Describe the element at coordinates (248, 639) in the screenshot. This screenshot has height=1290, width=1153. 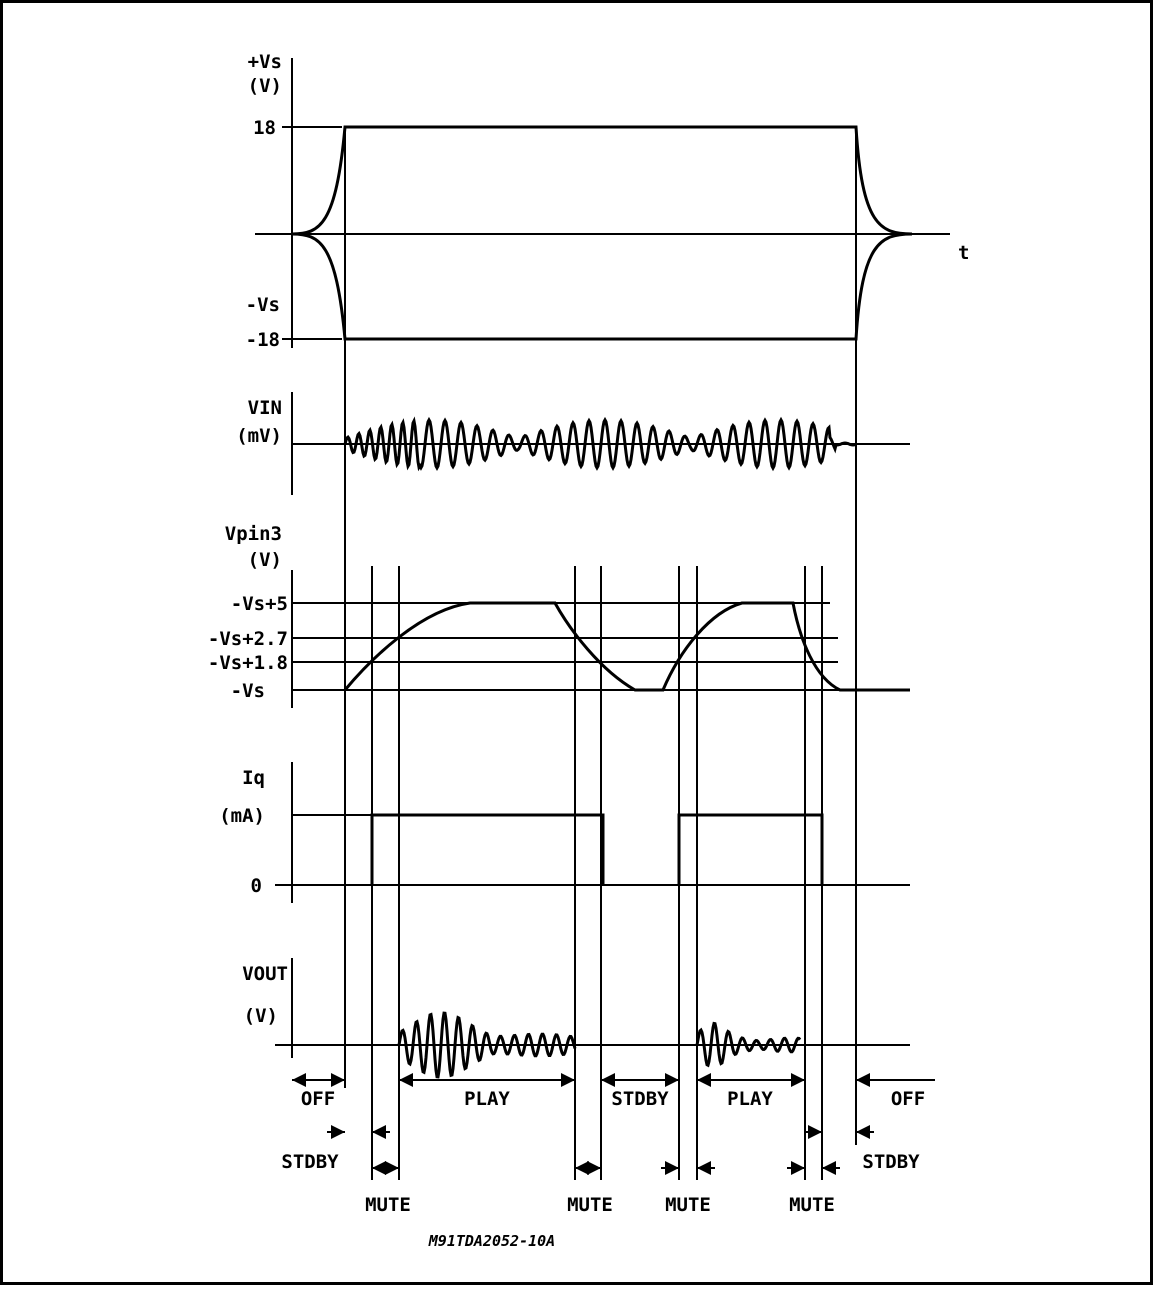
I see `vpin3-tick-label-vs27: -Vs+2.7` at that location.